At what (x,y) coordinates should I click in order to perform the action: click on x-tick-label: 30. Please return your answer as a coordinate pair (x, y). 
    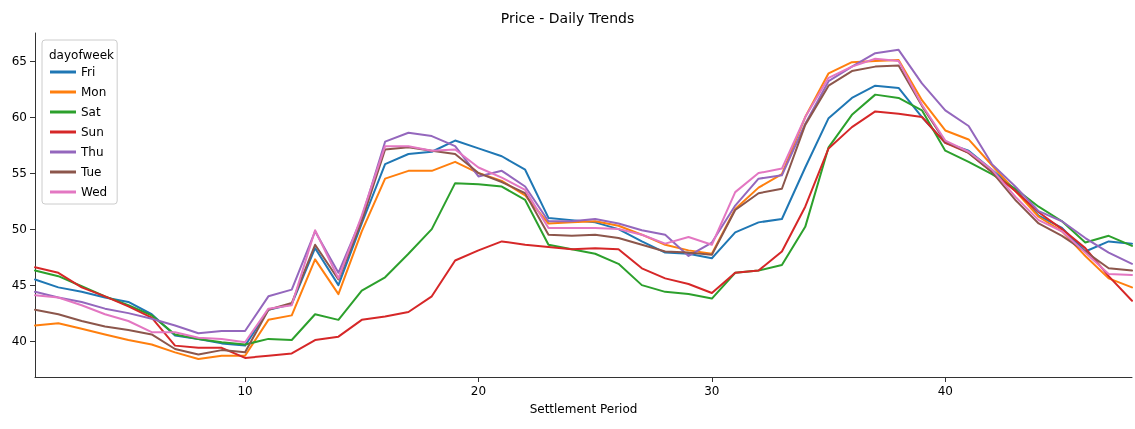
    Looking at the image, I should click on (712, 391).